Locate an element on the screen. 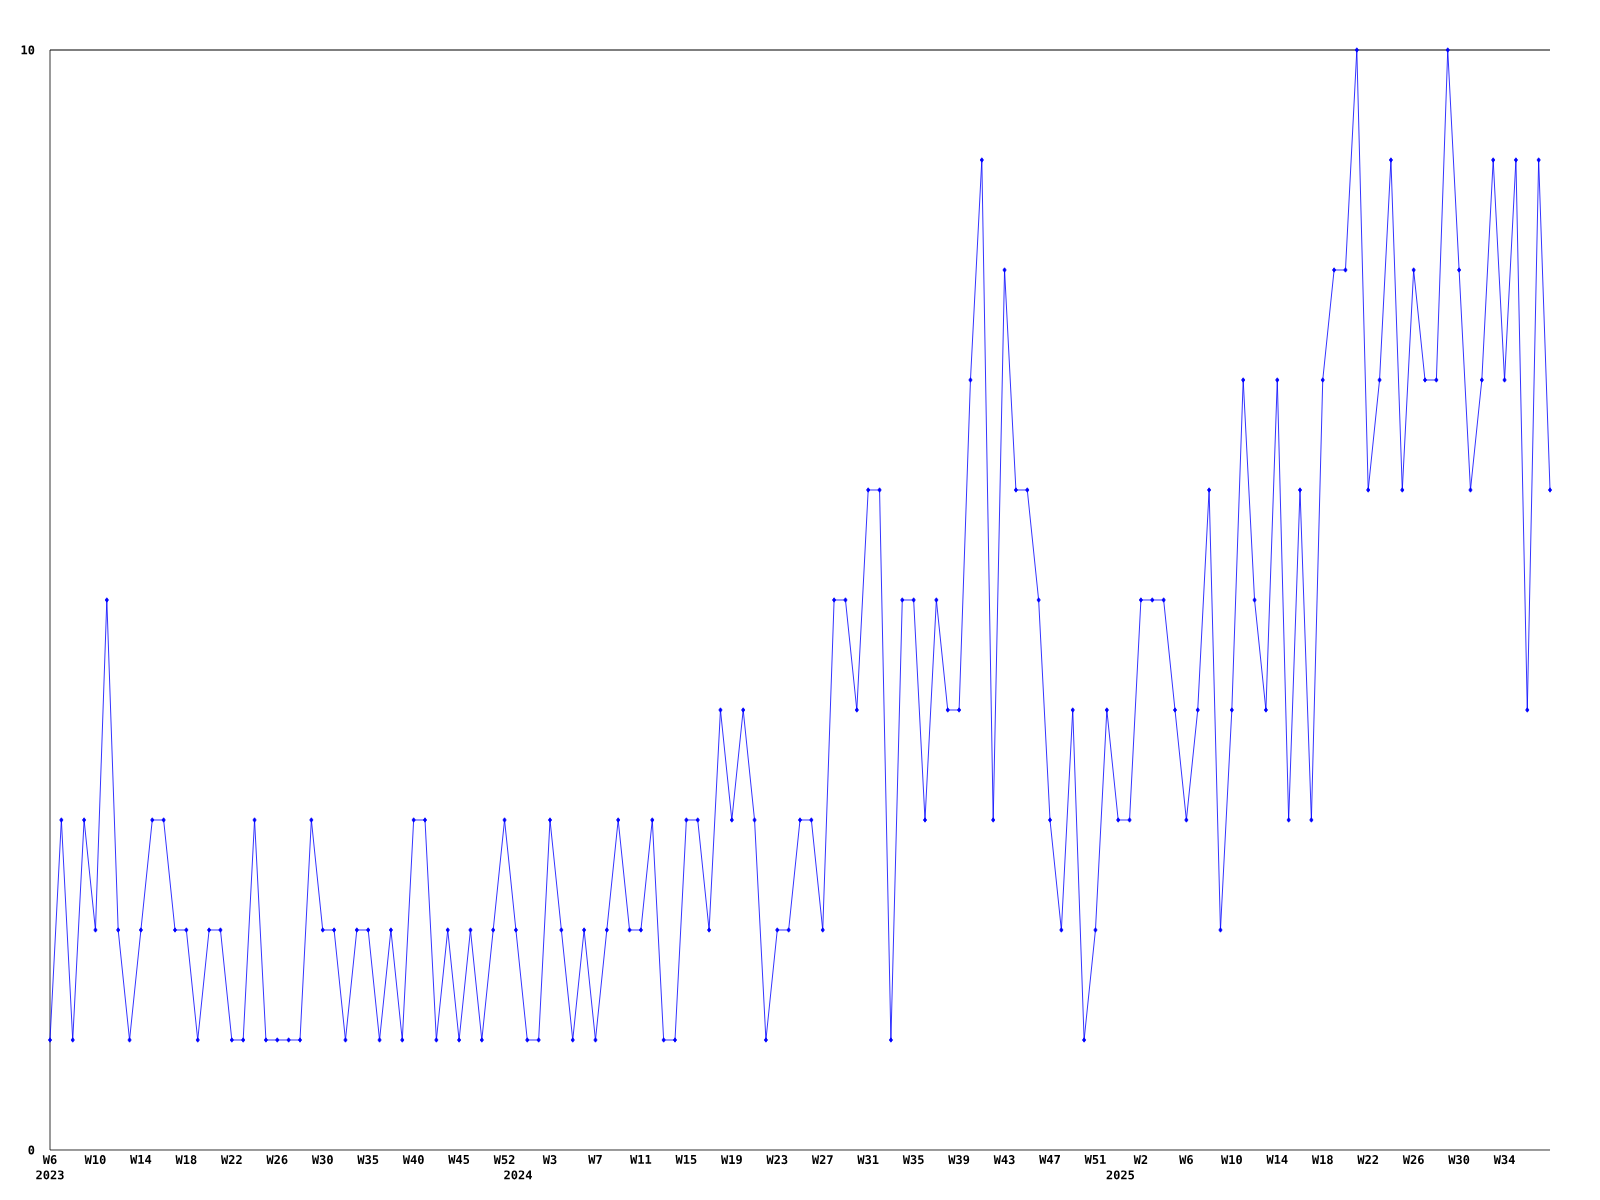 This screenshot has width=1600, height=1200. x-tick-label: W51 is located at coordinates (1095, 1159).